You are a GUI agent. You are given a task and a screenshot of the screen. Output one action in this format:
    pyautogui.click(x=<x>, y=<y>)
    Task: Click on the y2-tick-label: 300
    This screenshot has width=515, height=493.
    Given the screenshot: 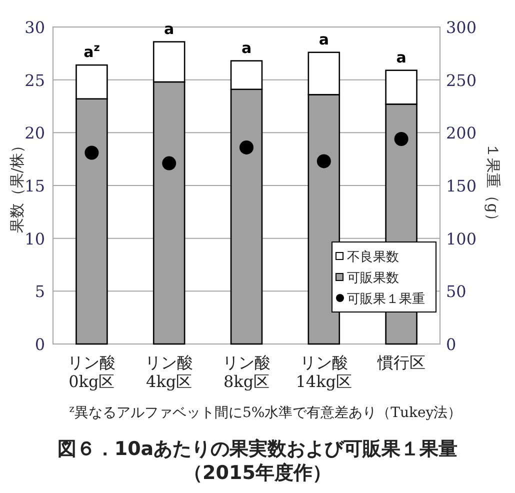 What is the action you would take?
    pyautogui.click(x=461, y=27)
    